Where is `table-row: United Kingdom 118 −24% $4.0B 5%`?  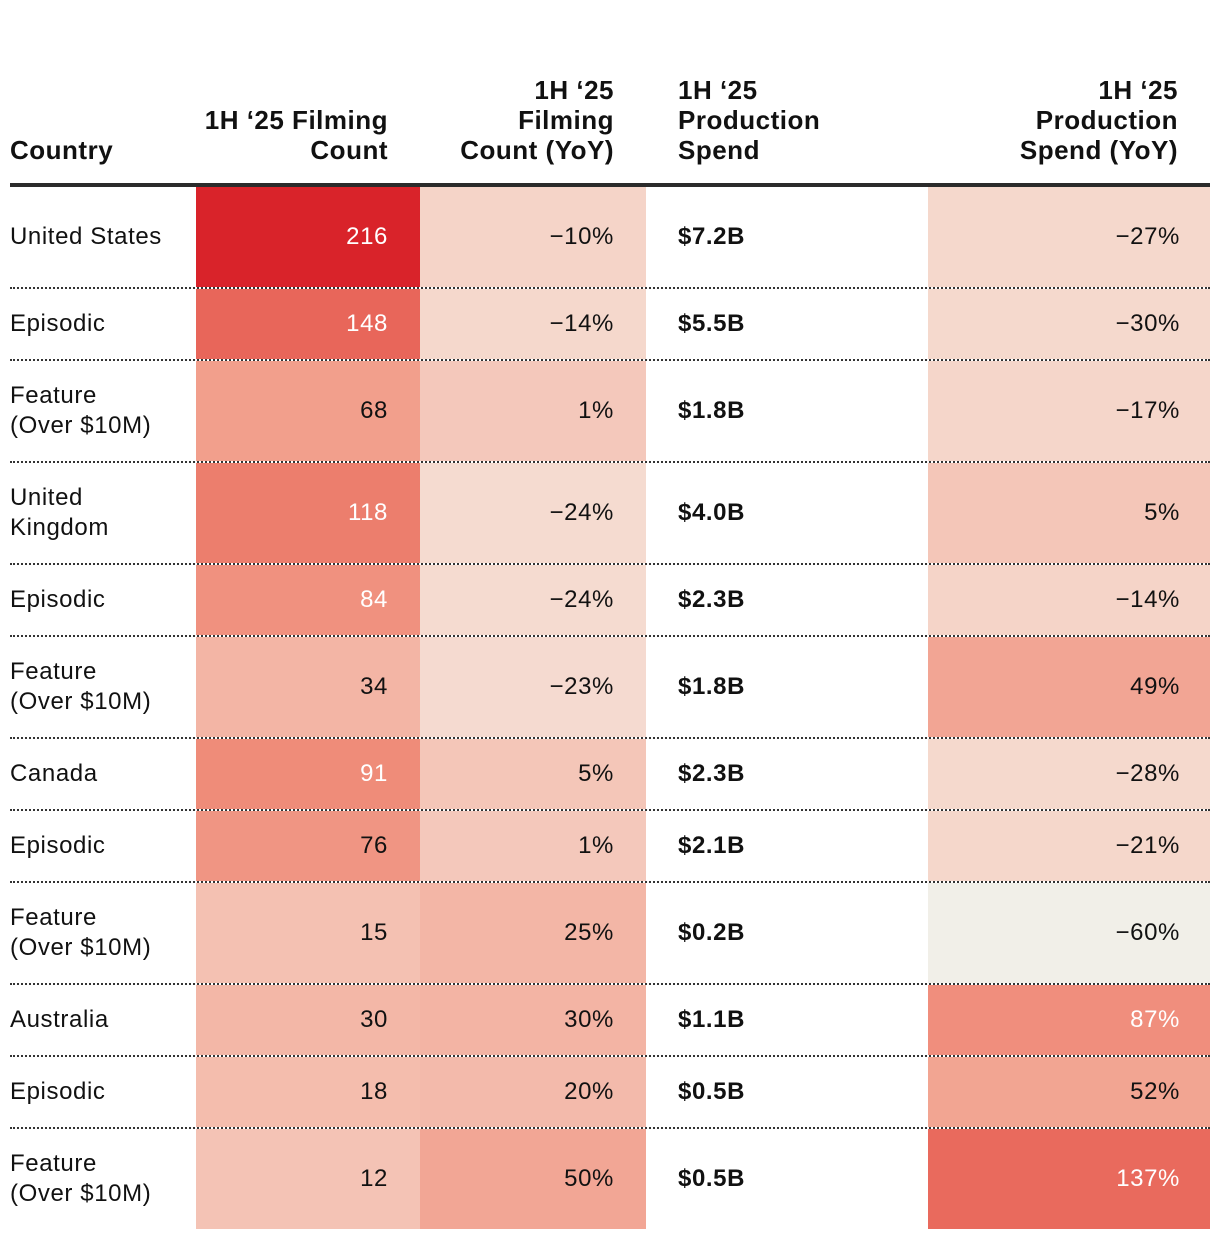
table-row: United Kingdom 118 −24% $4.0B 5% is located at coordinates (610, 514).